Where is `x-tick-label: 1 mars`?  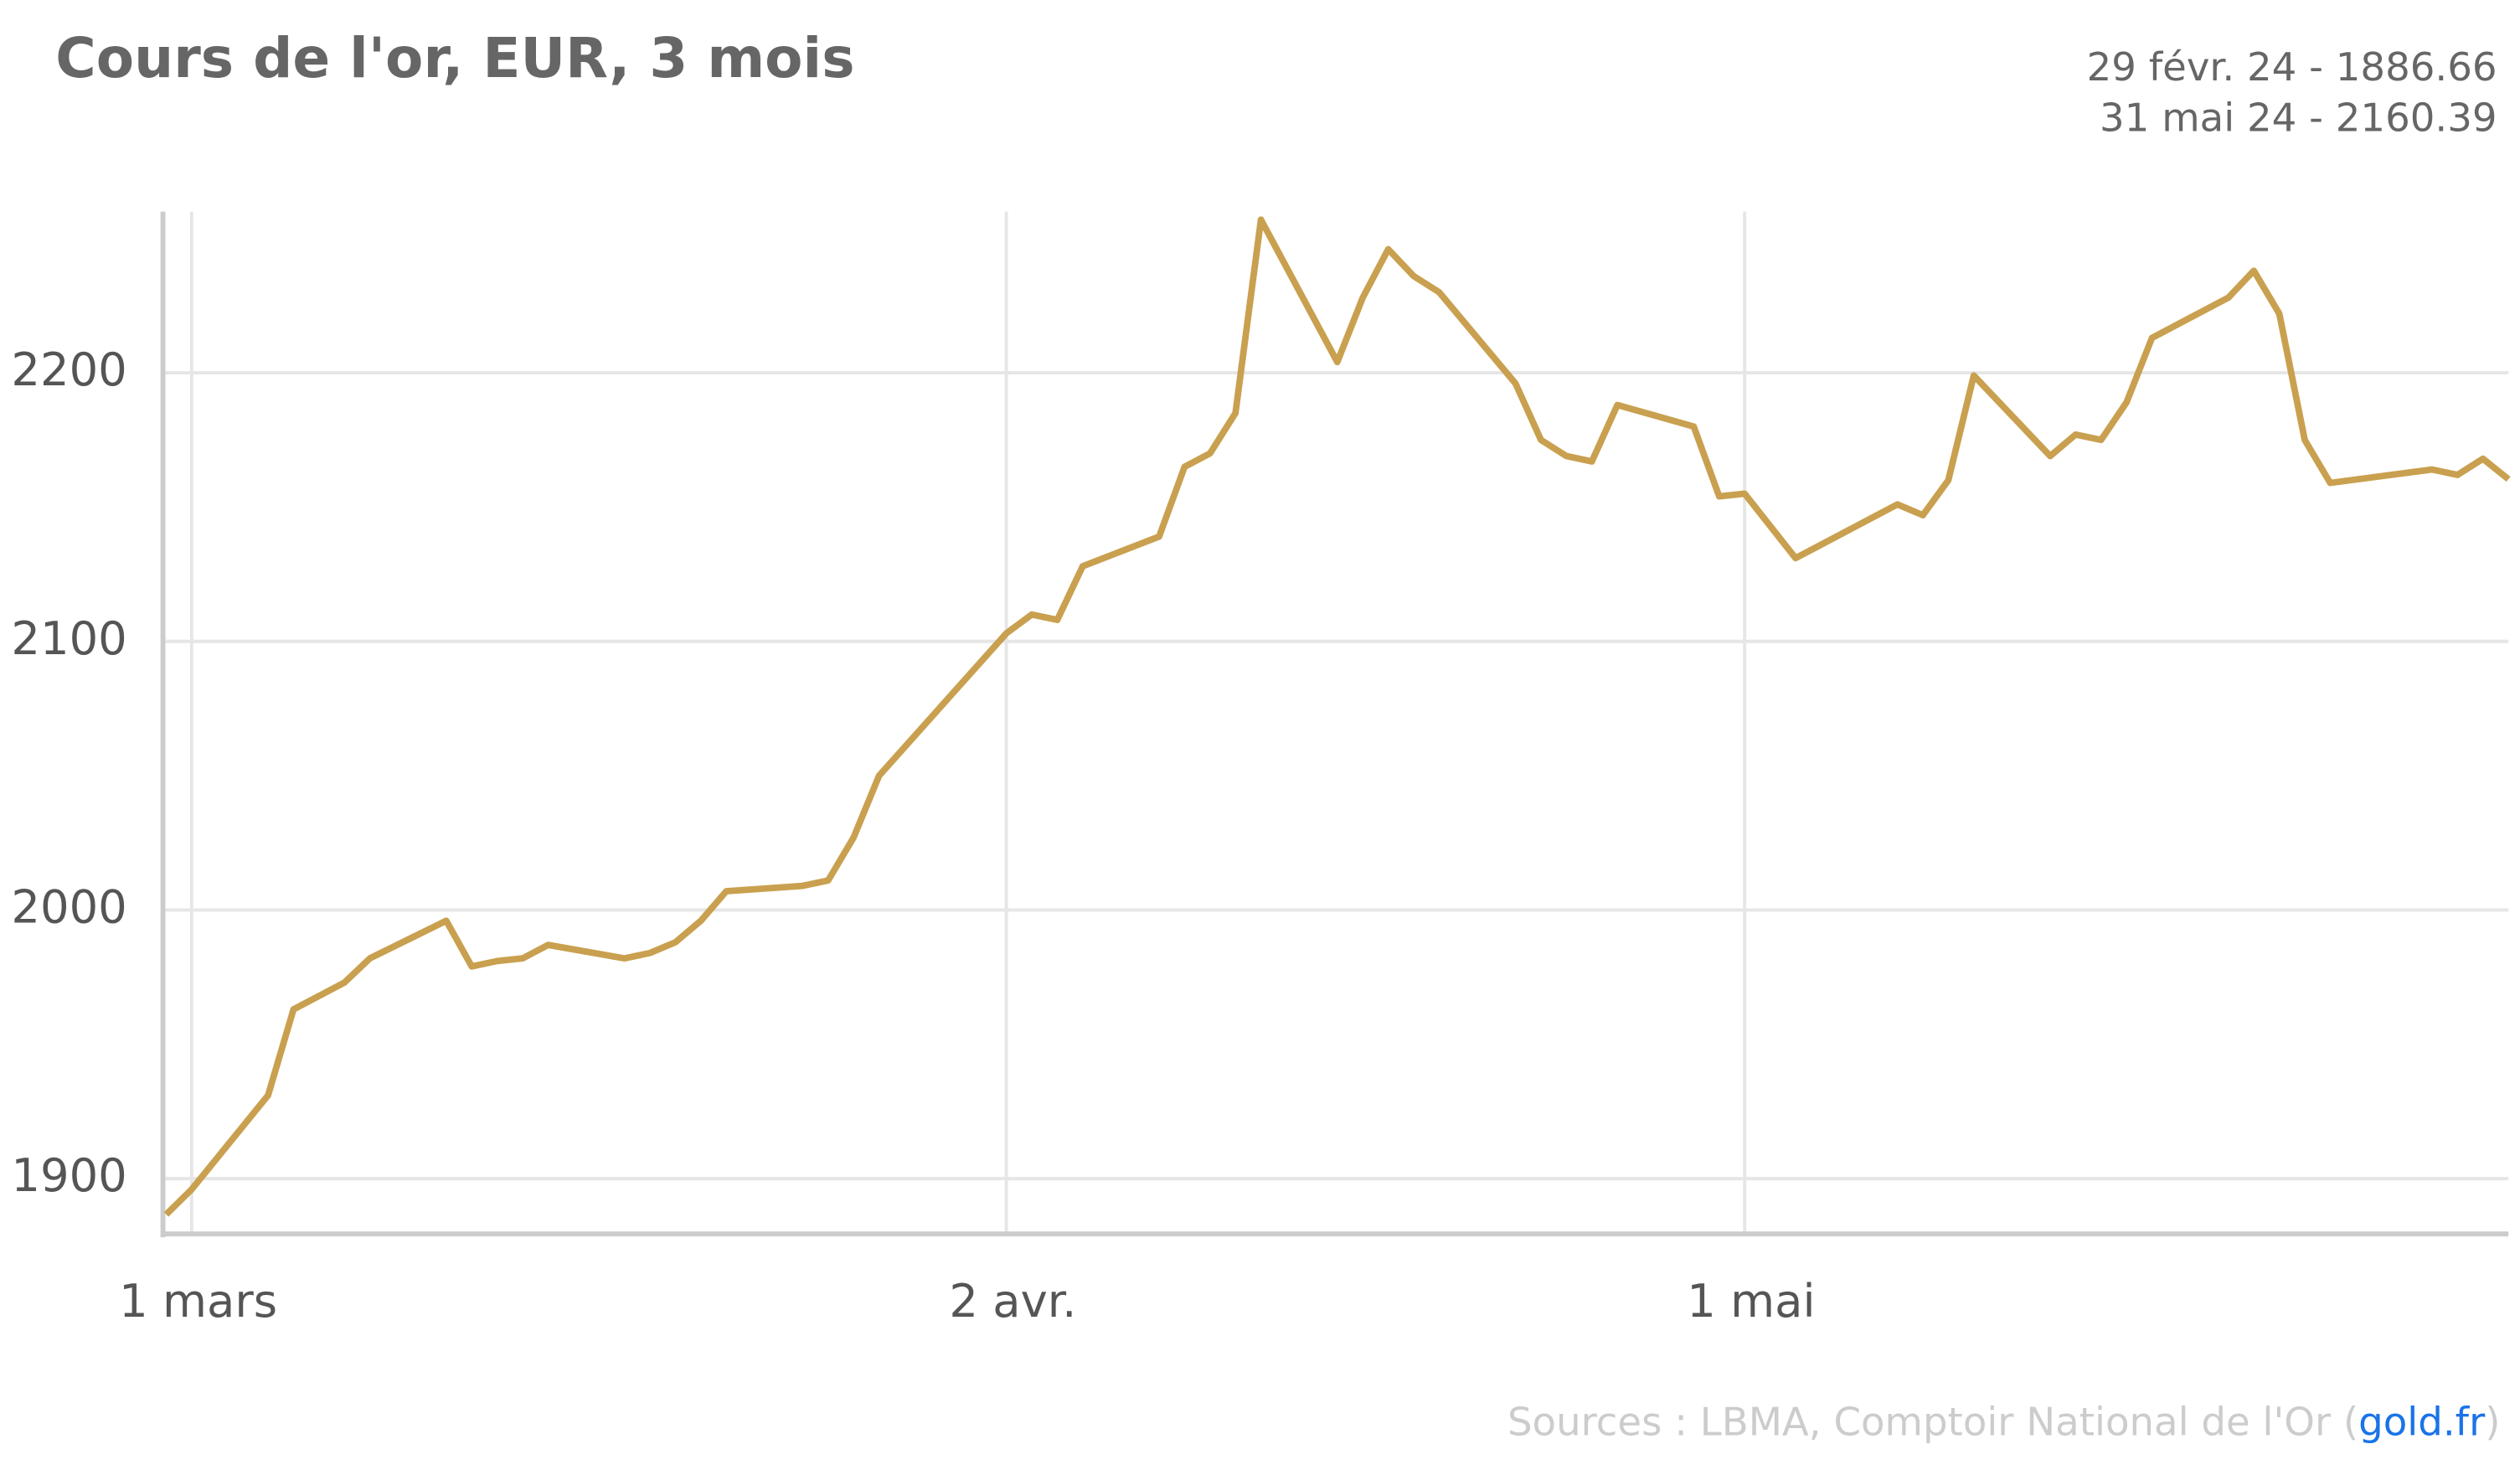 x-tick-label: 1 mars is located at coordinates (198, 1301).